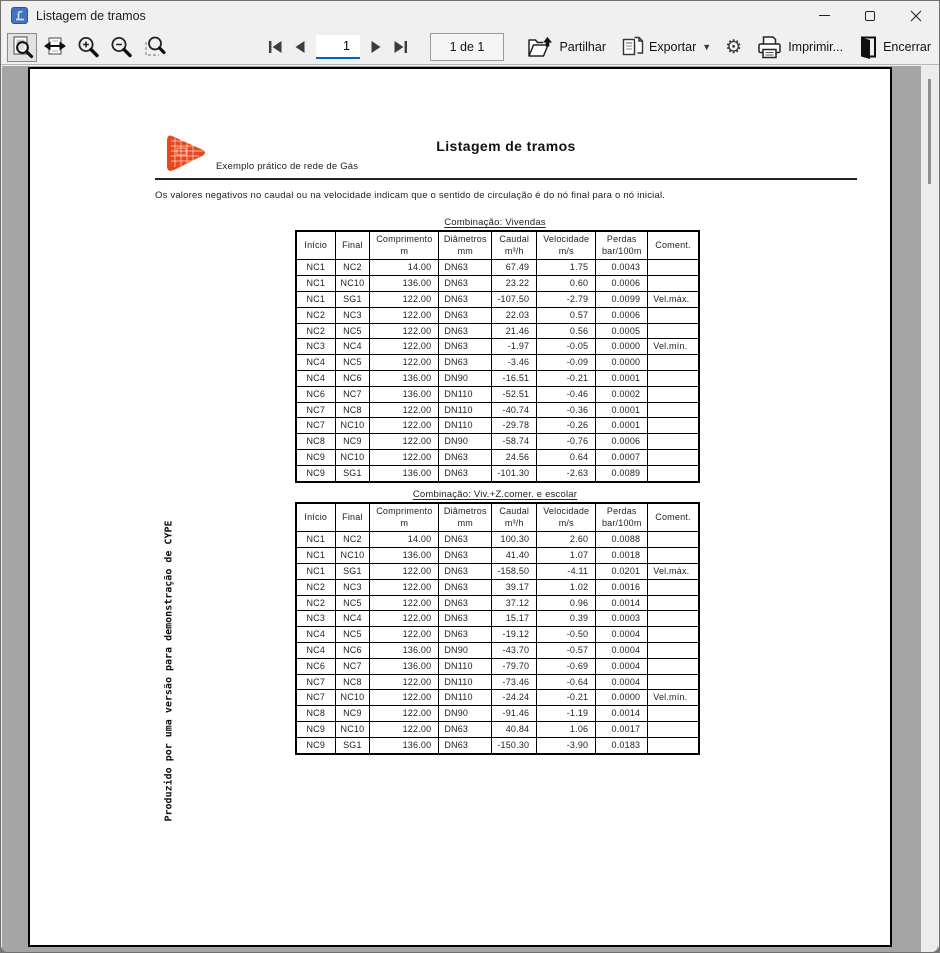 This screenshot has width=940, height=953. Describe the element at coordinates (276, 47) in the screenshot. I see `first-page-button` at that location.